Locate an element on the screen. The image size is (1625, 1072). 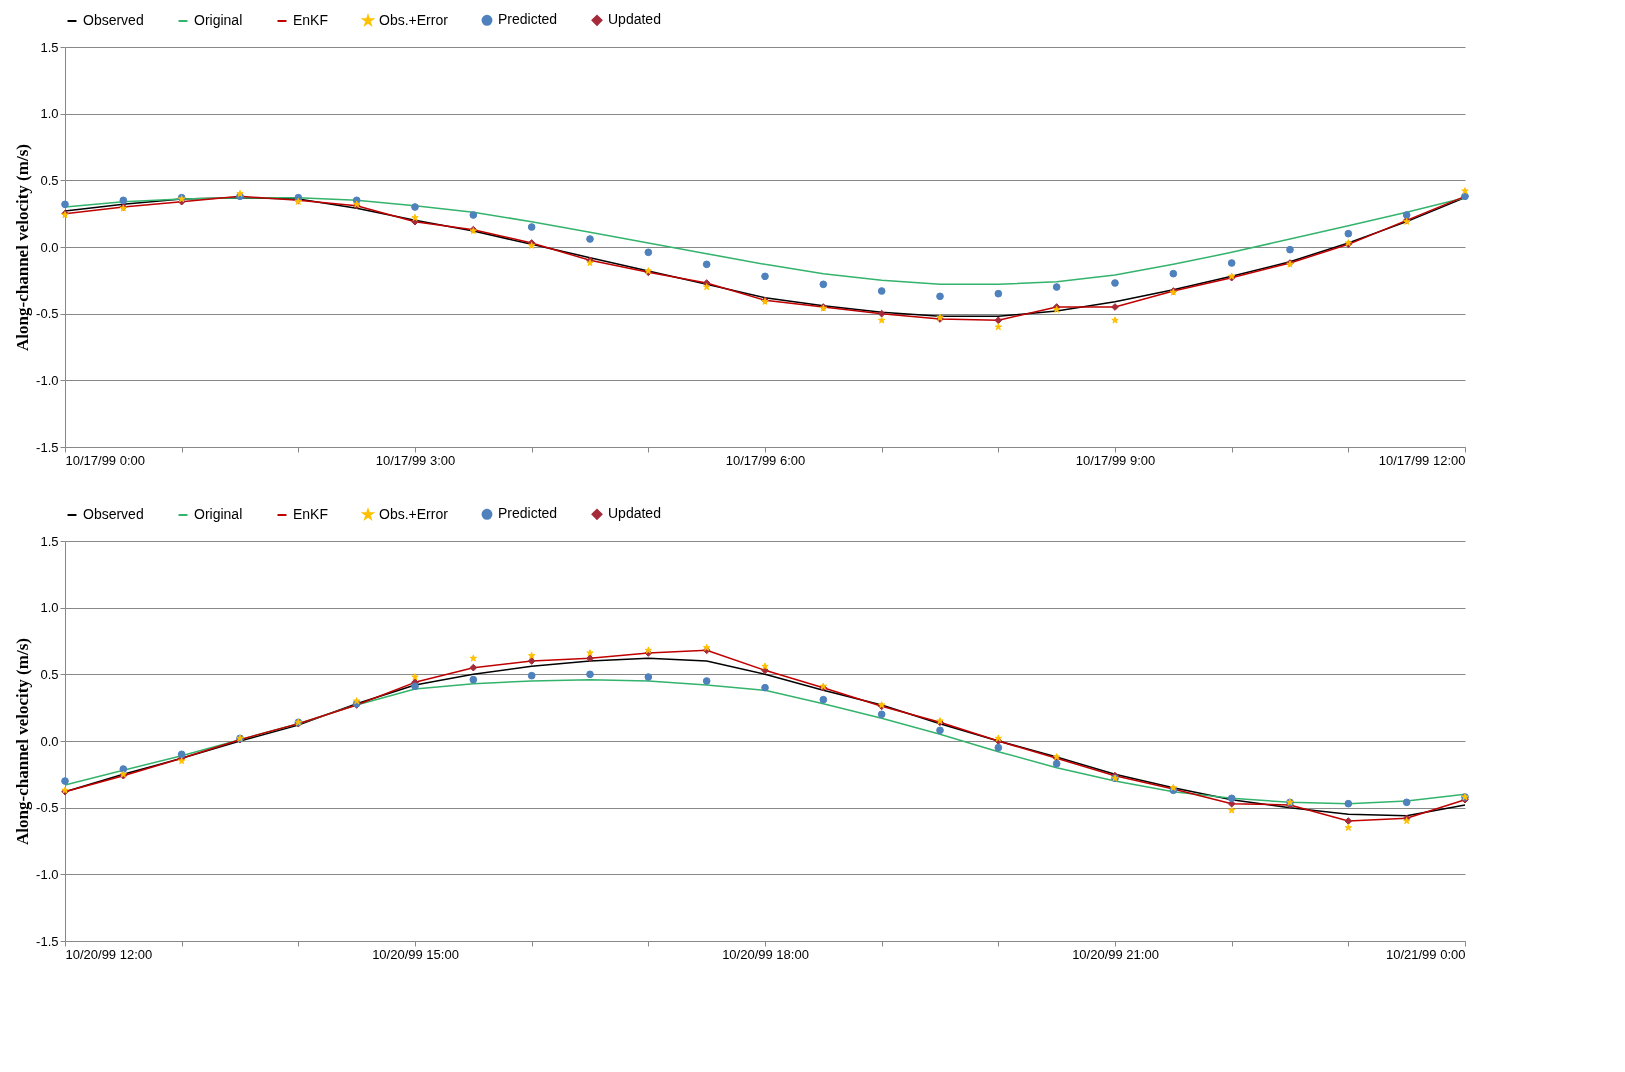
x-tick-label: 10/20/99 15:00 is located at coordinates (415, 954).